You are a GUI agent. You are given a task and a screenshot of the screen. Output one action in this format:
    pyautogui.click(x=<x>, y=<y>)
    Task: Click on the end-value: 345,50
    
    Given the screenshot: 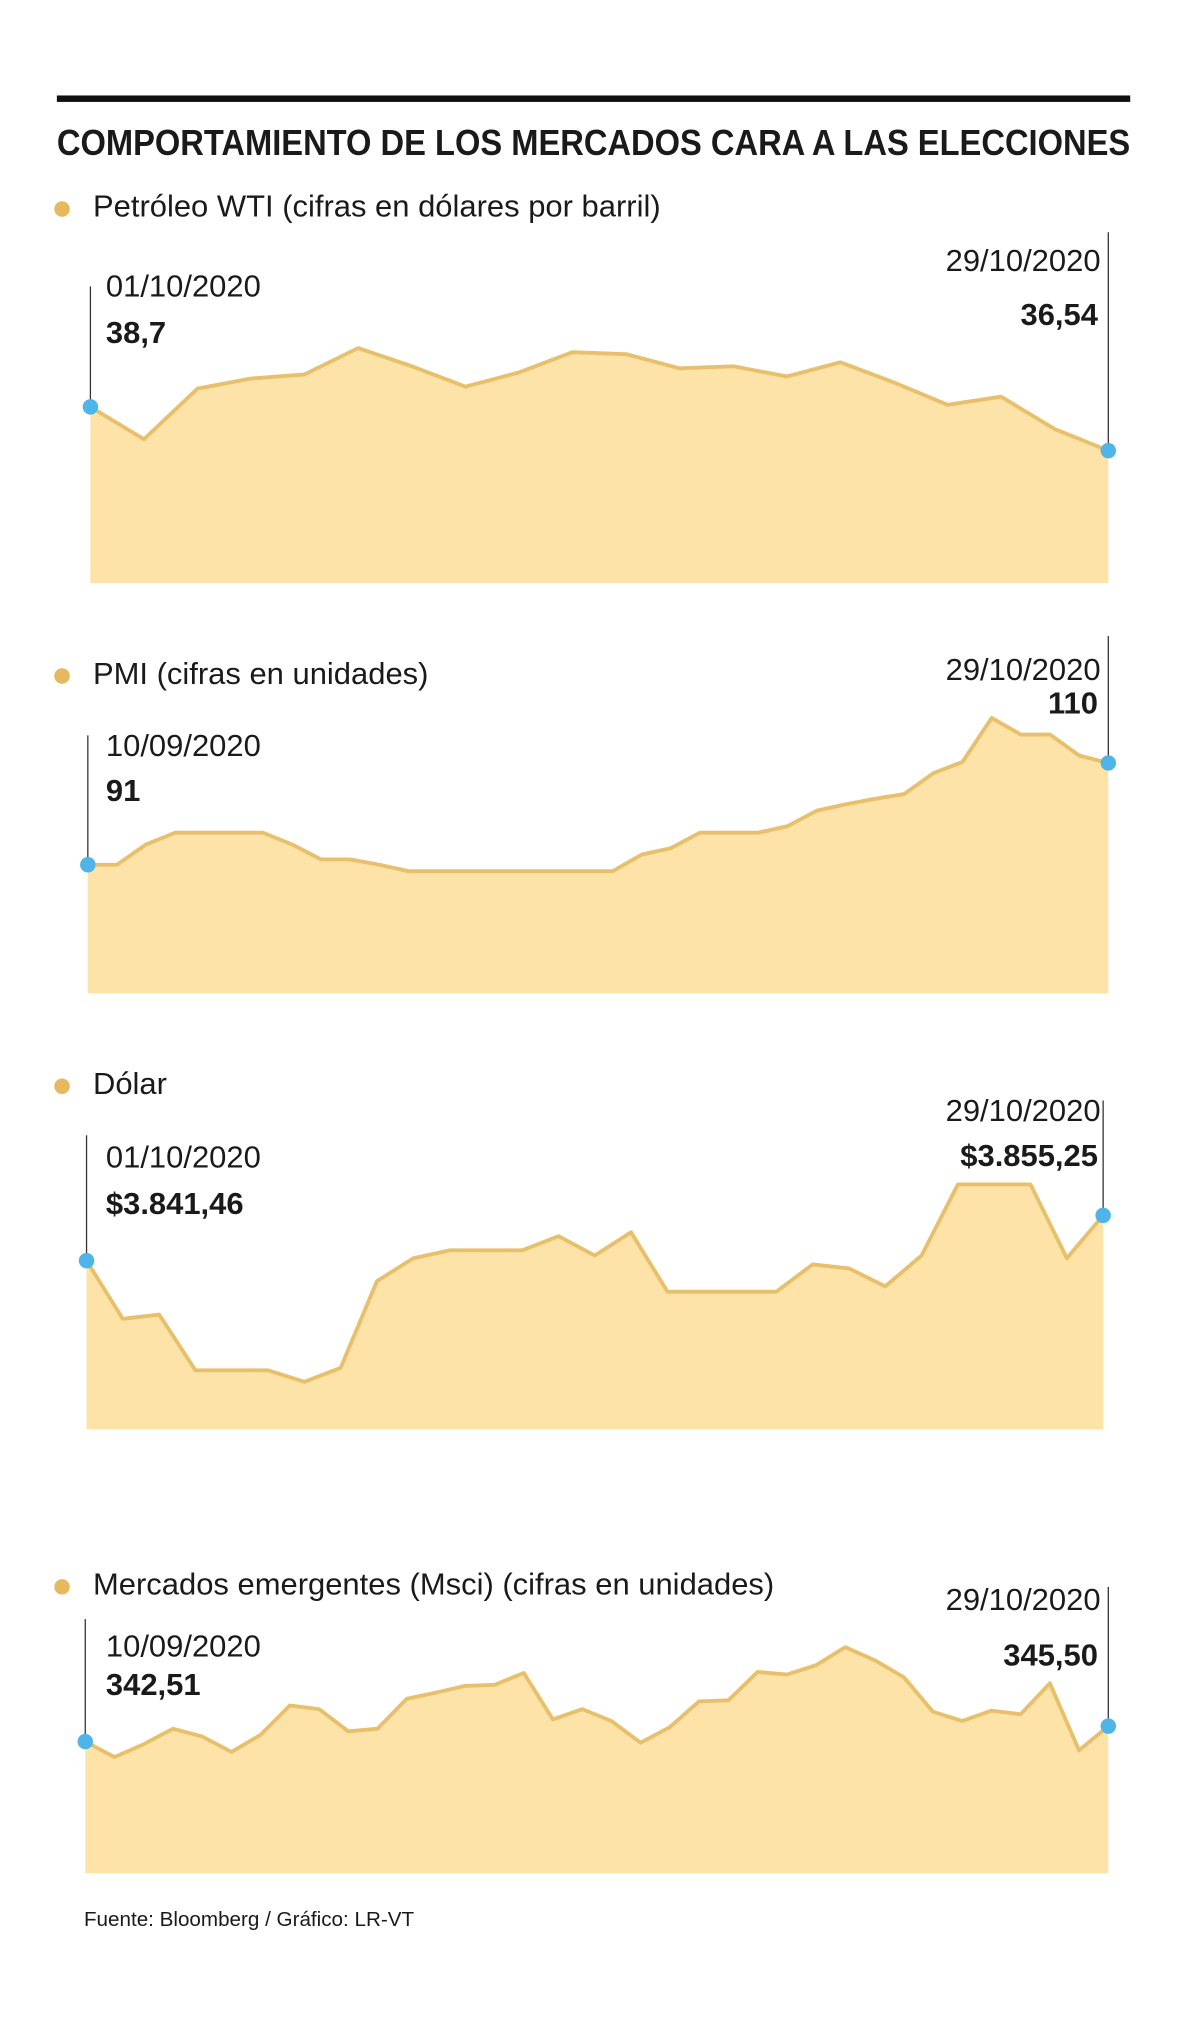 What is the action you would take?
    pyautogui.click(x=1050, y=1655)
    